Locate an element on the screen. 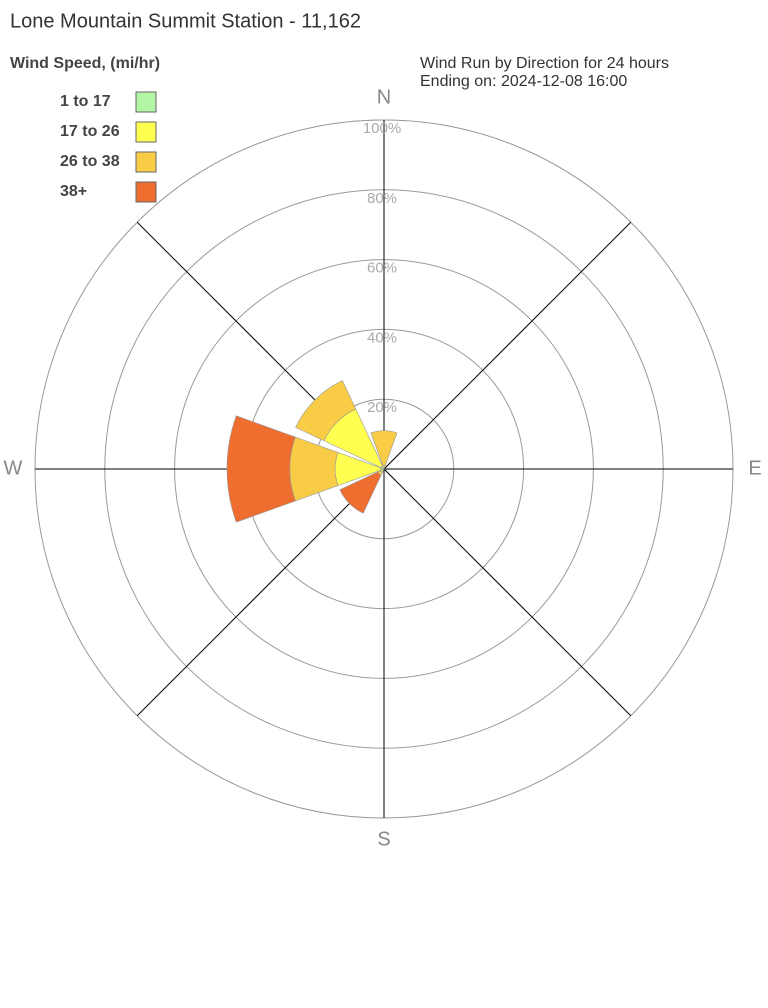 The height and width of the screenshot is (1008, 768). legend-title: Wind Speed, (mi/hr) is located at coordinates (85, 63).